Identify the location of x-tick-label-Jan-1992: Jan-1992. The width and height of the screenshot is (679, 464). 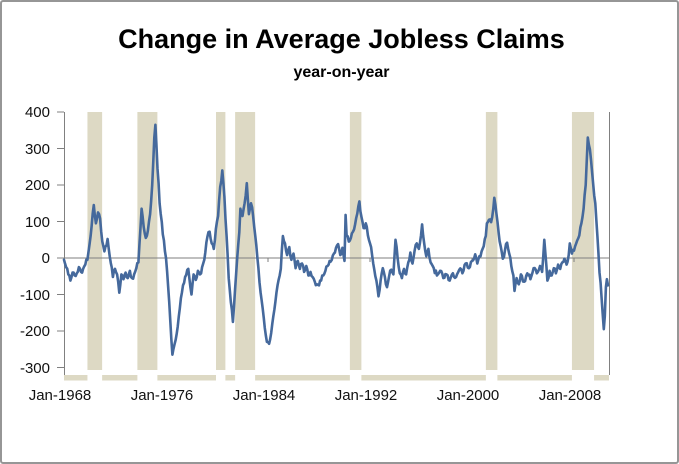
(366, 395).